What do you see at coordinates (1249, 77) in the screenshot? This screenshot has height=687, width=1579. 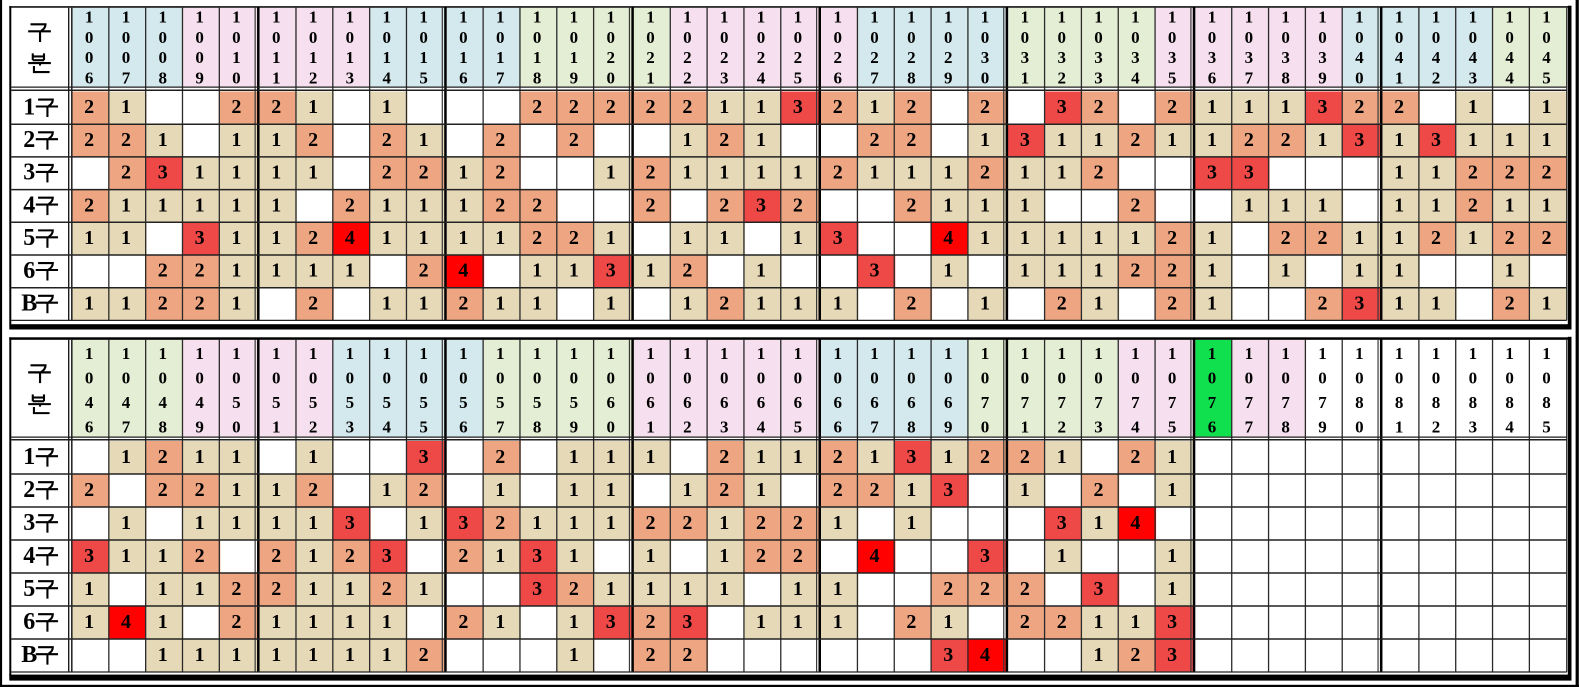 I see `svg-text: 7` at bounding box center [1249, 77].